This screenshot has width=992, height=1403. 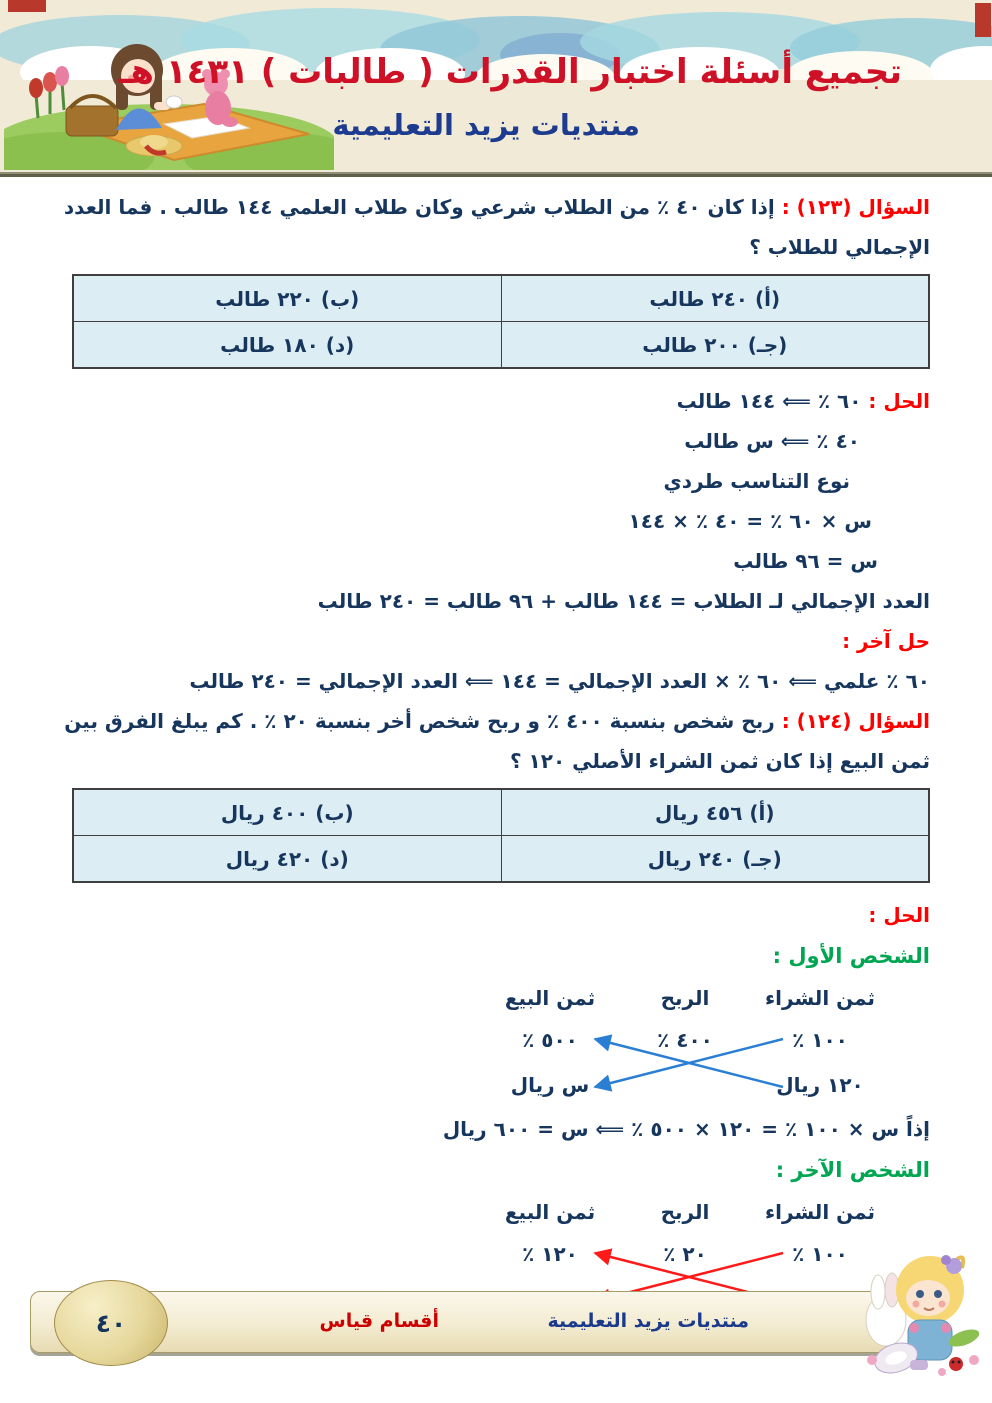 What do you see at coordinates (922, 1315) in the screenshot?
I see `baby-illustration` at bounding box center [922, 1315].